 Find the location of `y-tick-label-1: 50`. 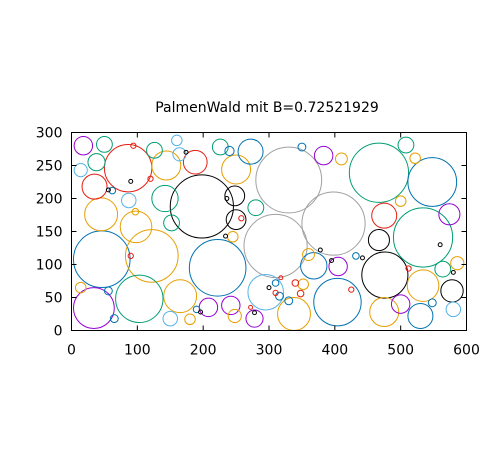

y-tick-label-1: 50 is located at coordinates (54, 299).